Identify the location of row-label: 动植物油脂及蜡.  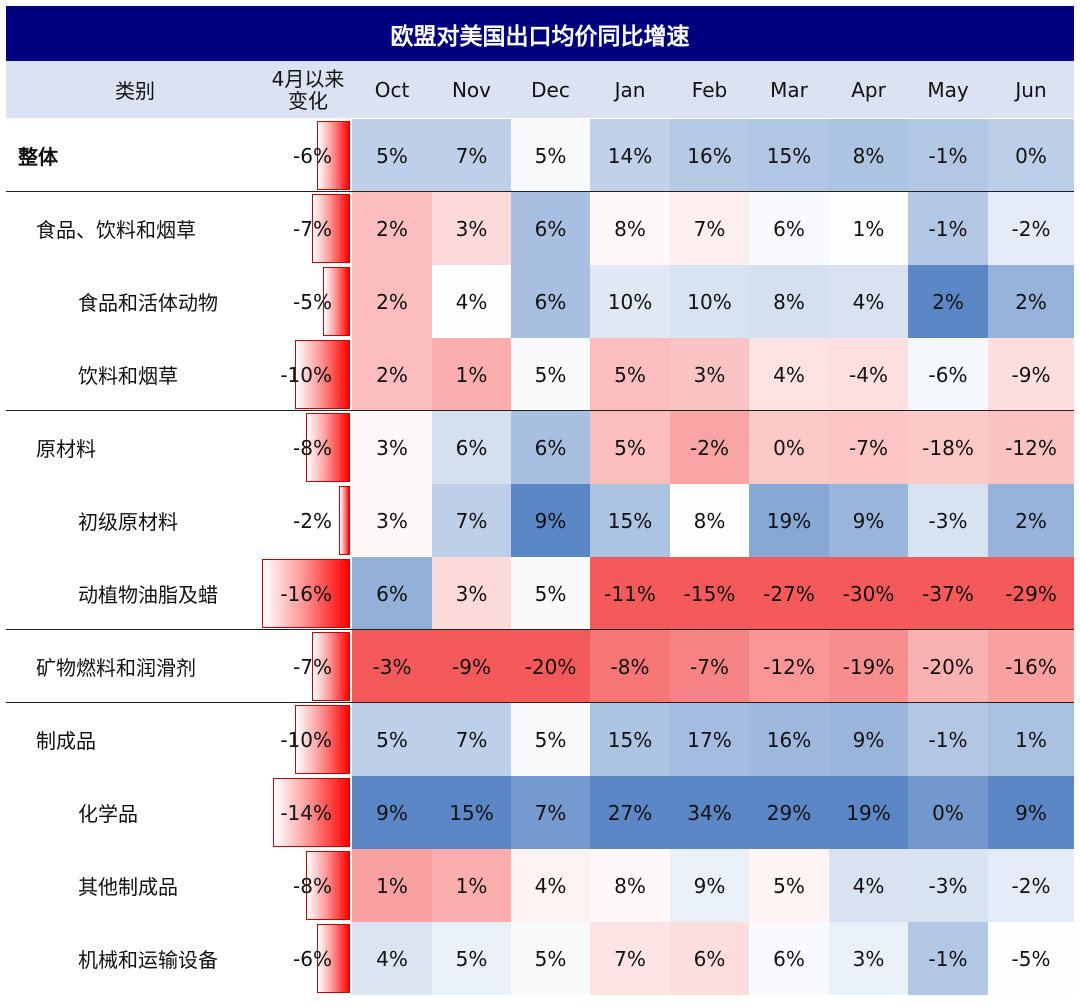
(148, 595).